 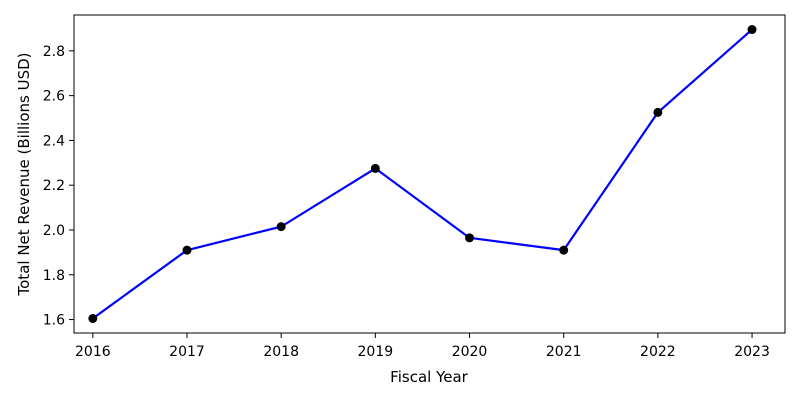 I want to click on x-tick-label: 2019, so click(x=376, y=352).